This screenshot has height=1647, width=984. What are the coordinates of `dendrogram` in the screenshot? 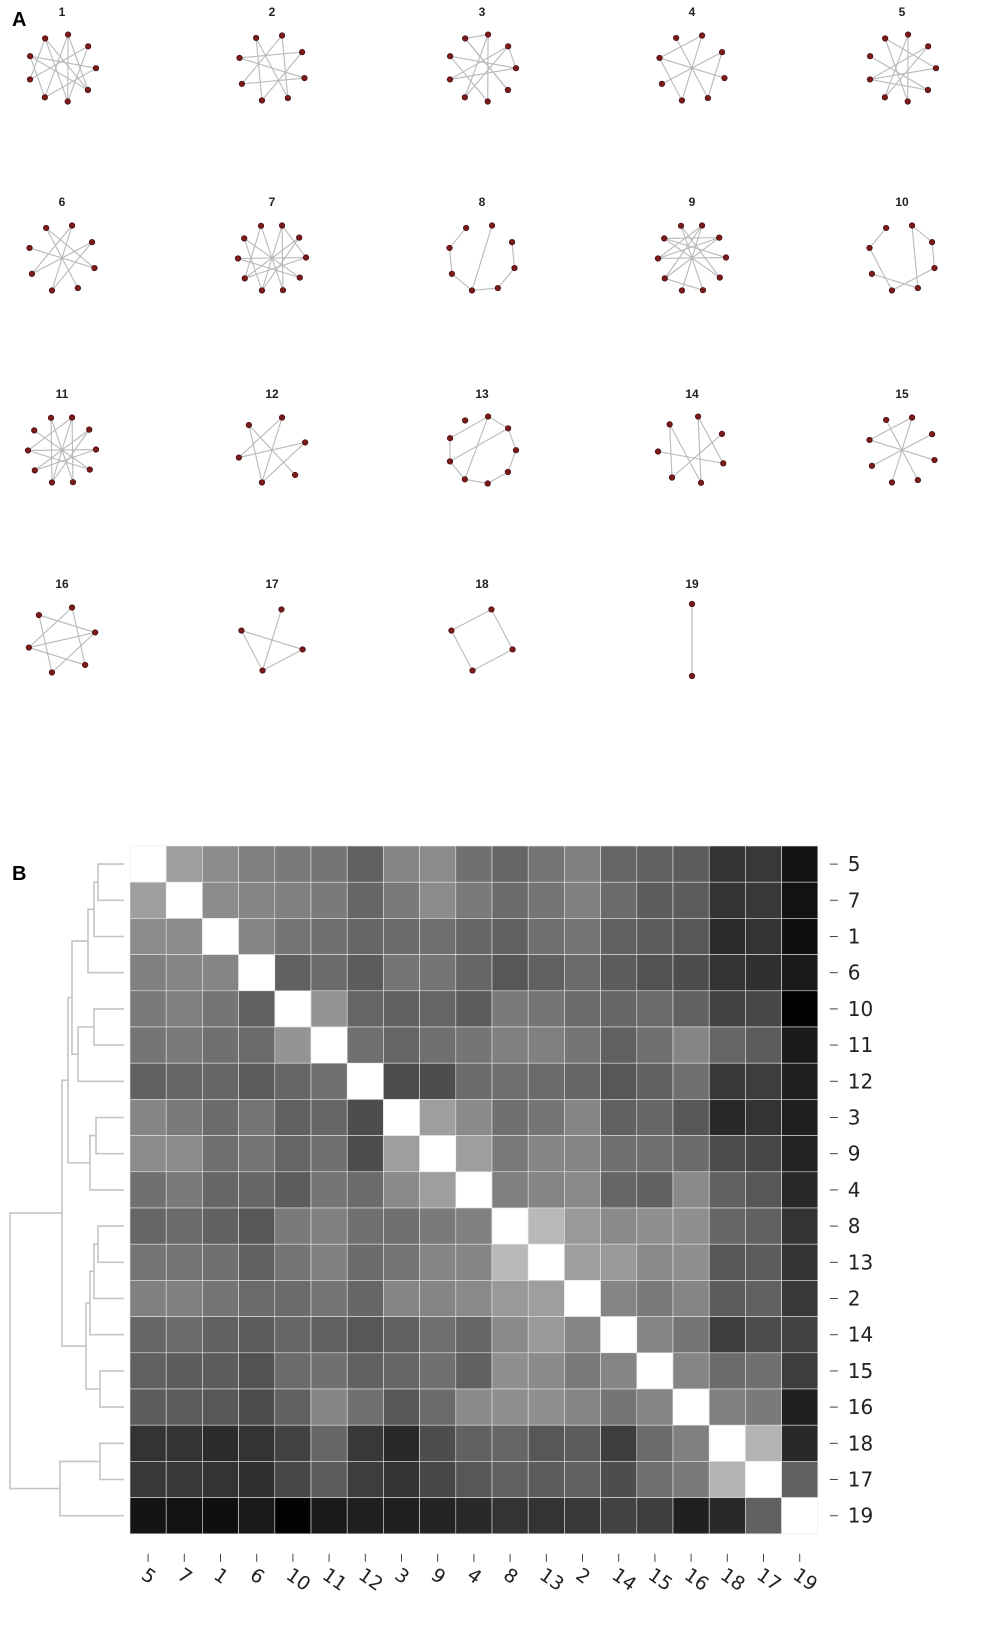 It's located at (66, 1190).